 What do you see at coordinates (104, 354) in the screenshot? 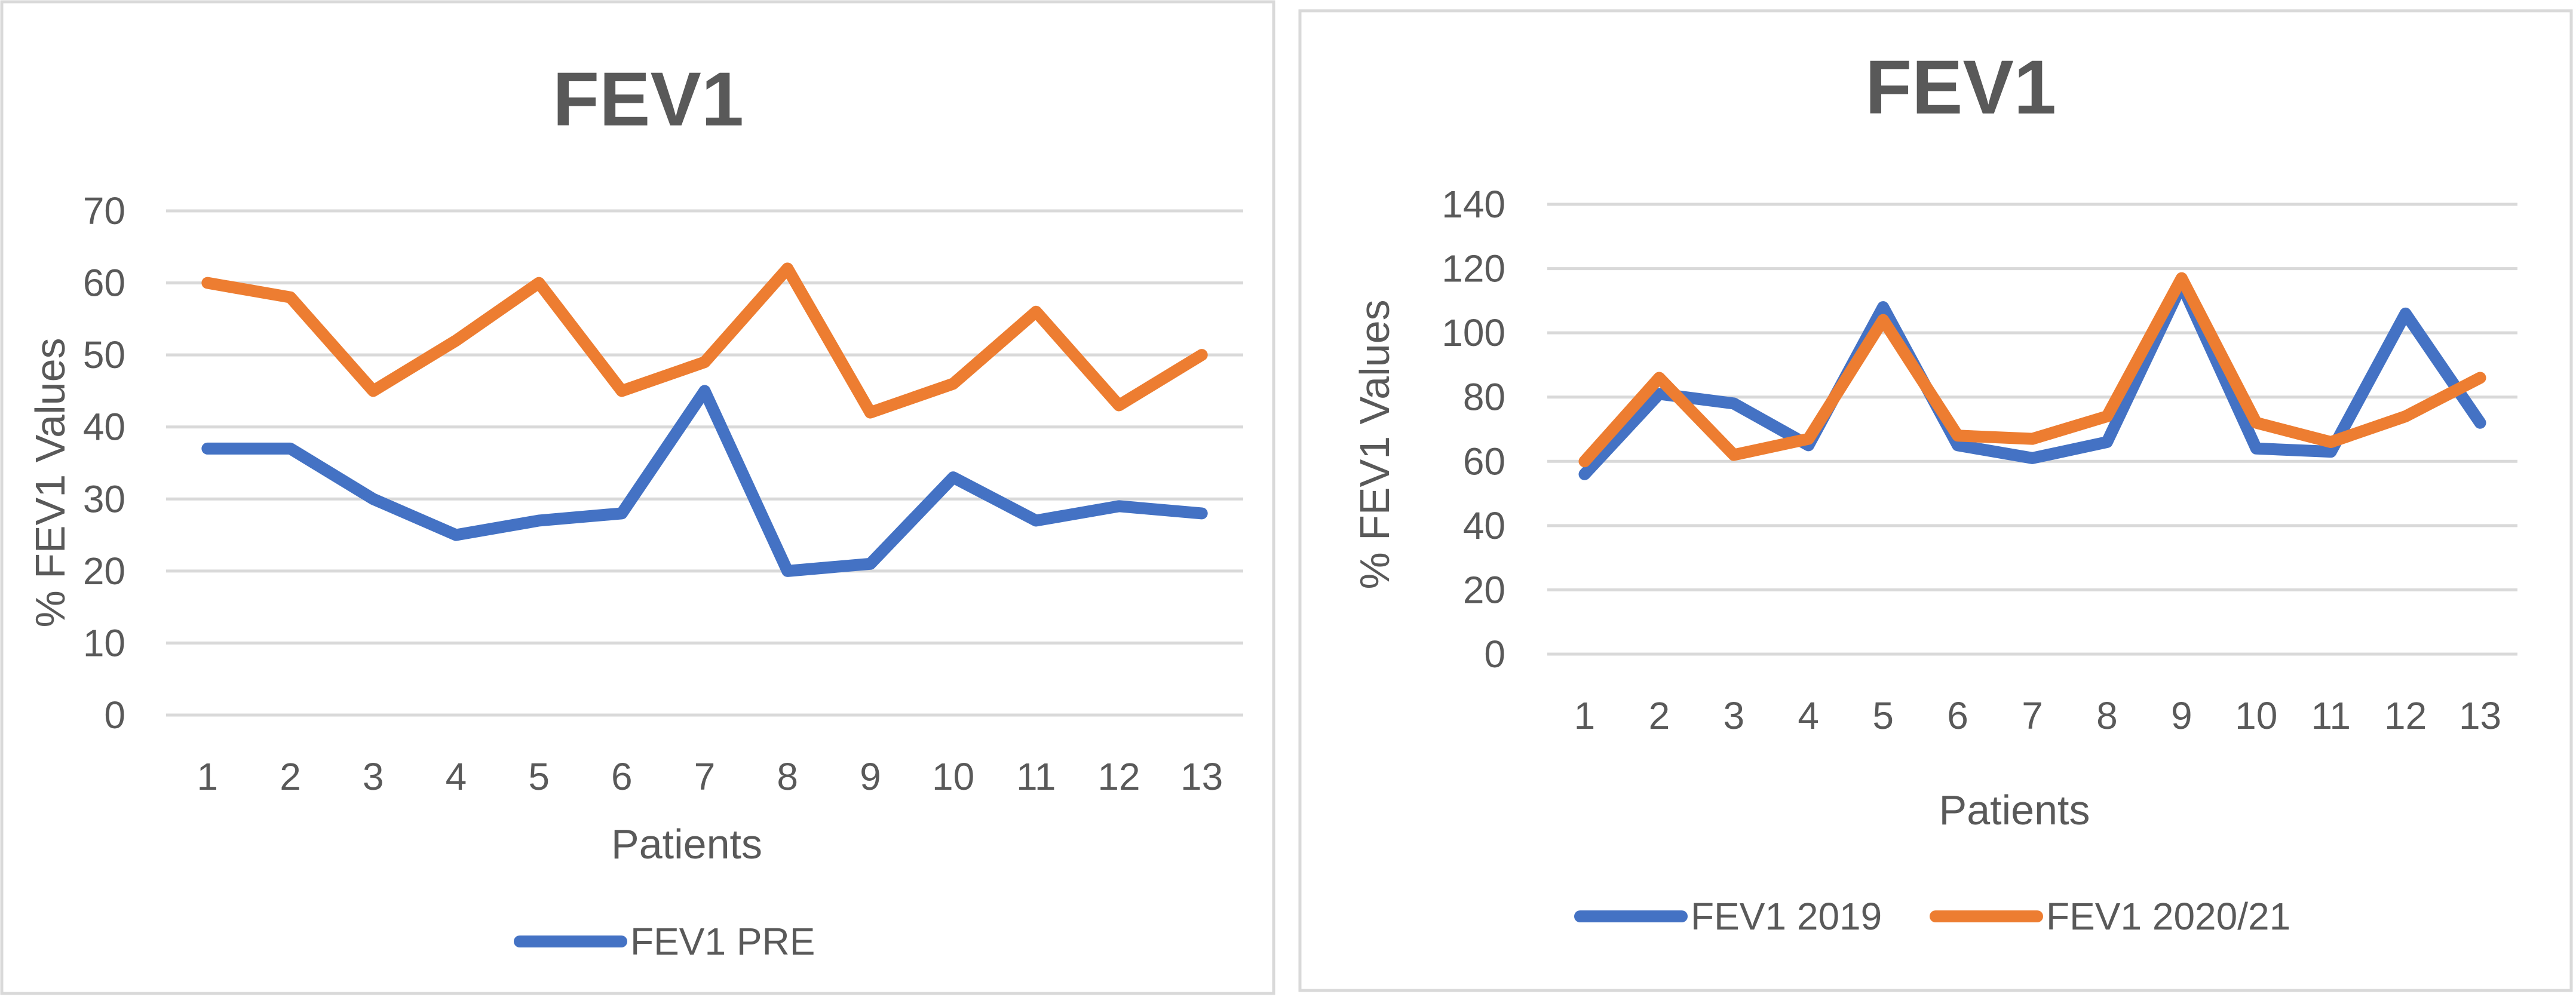
I see `y-tick-label: 50` at bounding box center [104, 354].